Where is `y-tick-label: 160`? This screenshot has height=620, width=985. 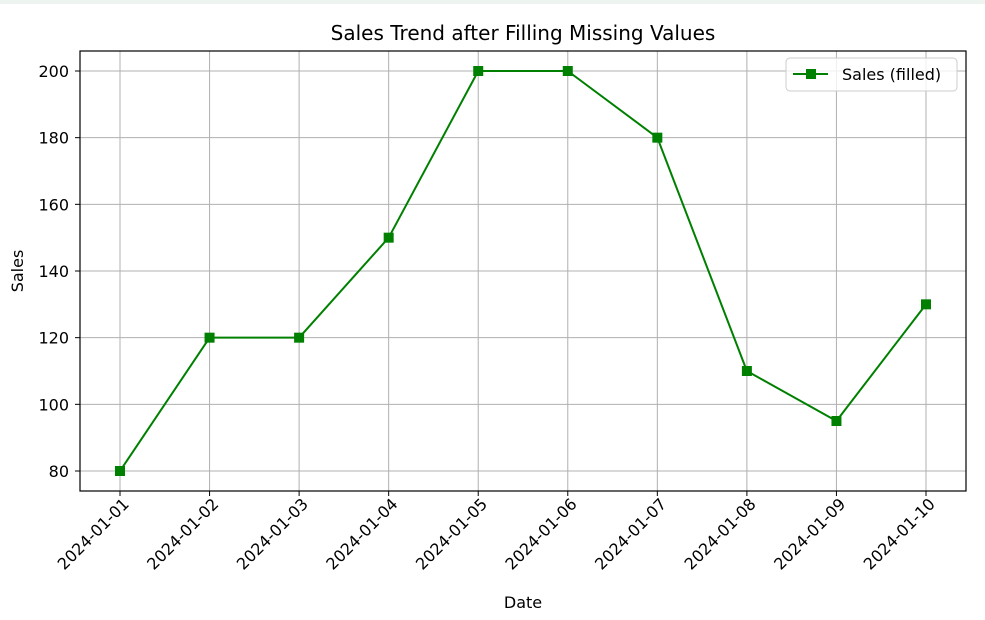
y-tick-label: 160 is located at coordinates (53, 204).